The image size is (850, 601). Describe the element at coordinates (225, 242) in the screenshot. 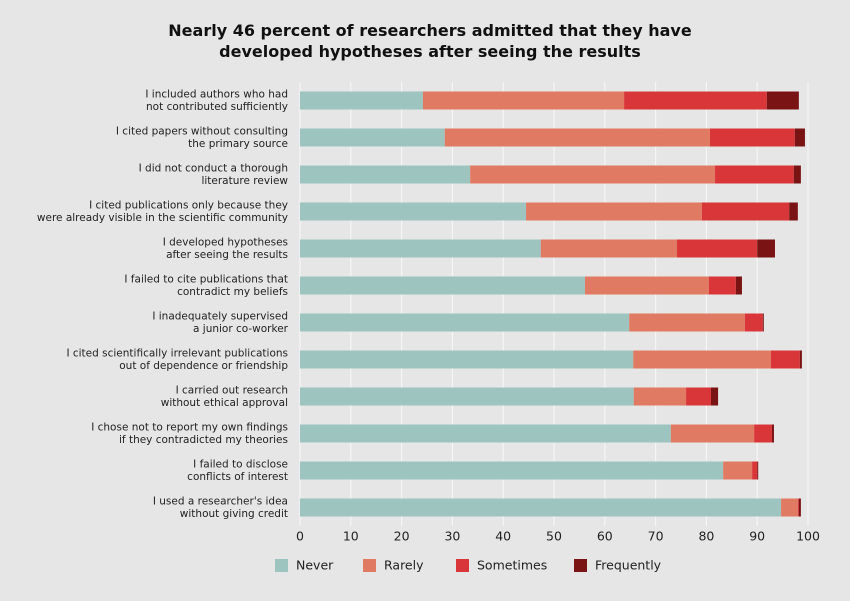

I see `y-tick-label: I developed hypotheses` at that location.